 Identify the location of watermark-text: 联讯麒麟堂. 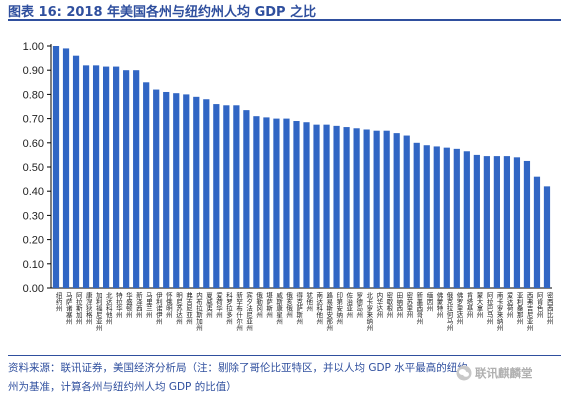
(504, 373).